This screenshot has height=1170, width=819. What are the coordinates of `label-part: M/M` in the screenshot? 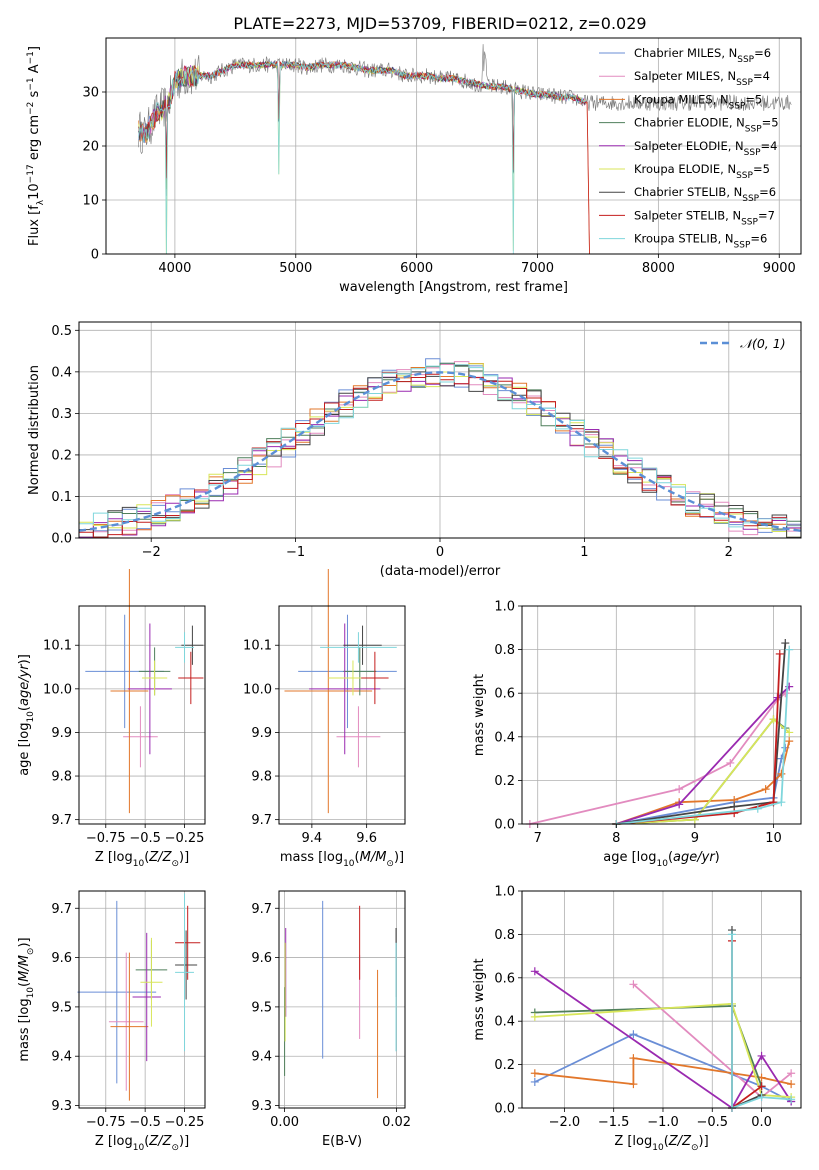 It's located at (24, 968).